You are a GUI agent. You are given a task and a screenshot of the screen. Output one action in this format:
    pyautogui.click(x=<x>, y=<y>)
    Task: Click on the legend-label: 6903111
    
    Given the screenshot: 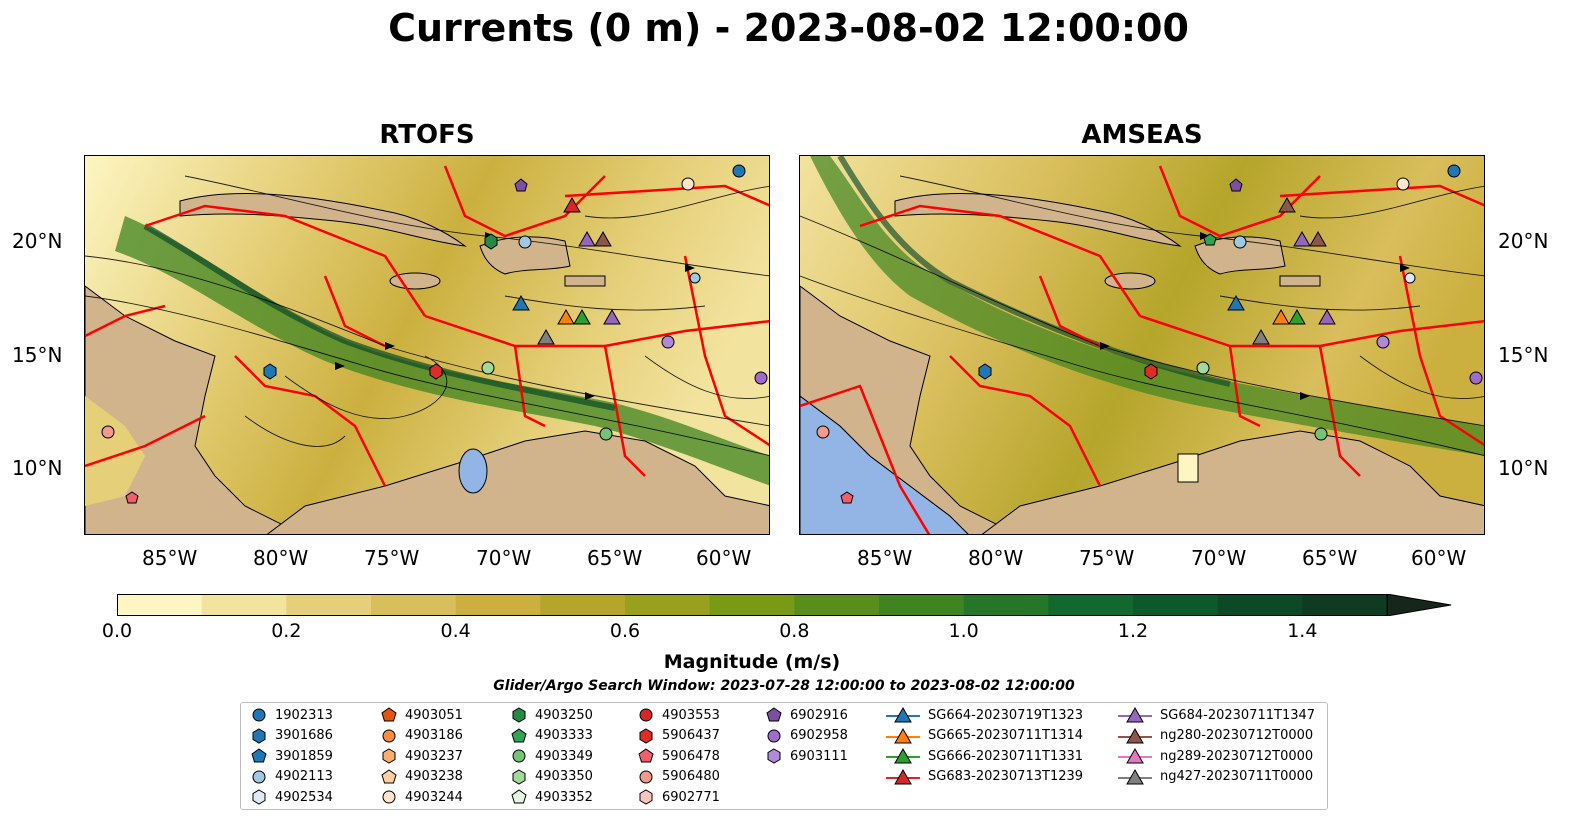 What is the action you would take?
    pyautogui.click(x=819, y=756)
    